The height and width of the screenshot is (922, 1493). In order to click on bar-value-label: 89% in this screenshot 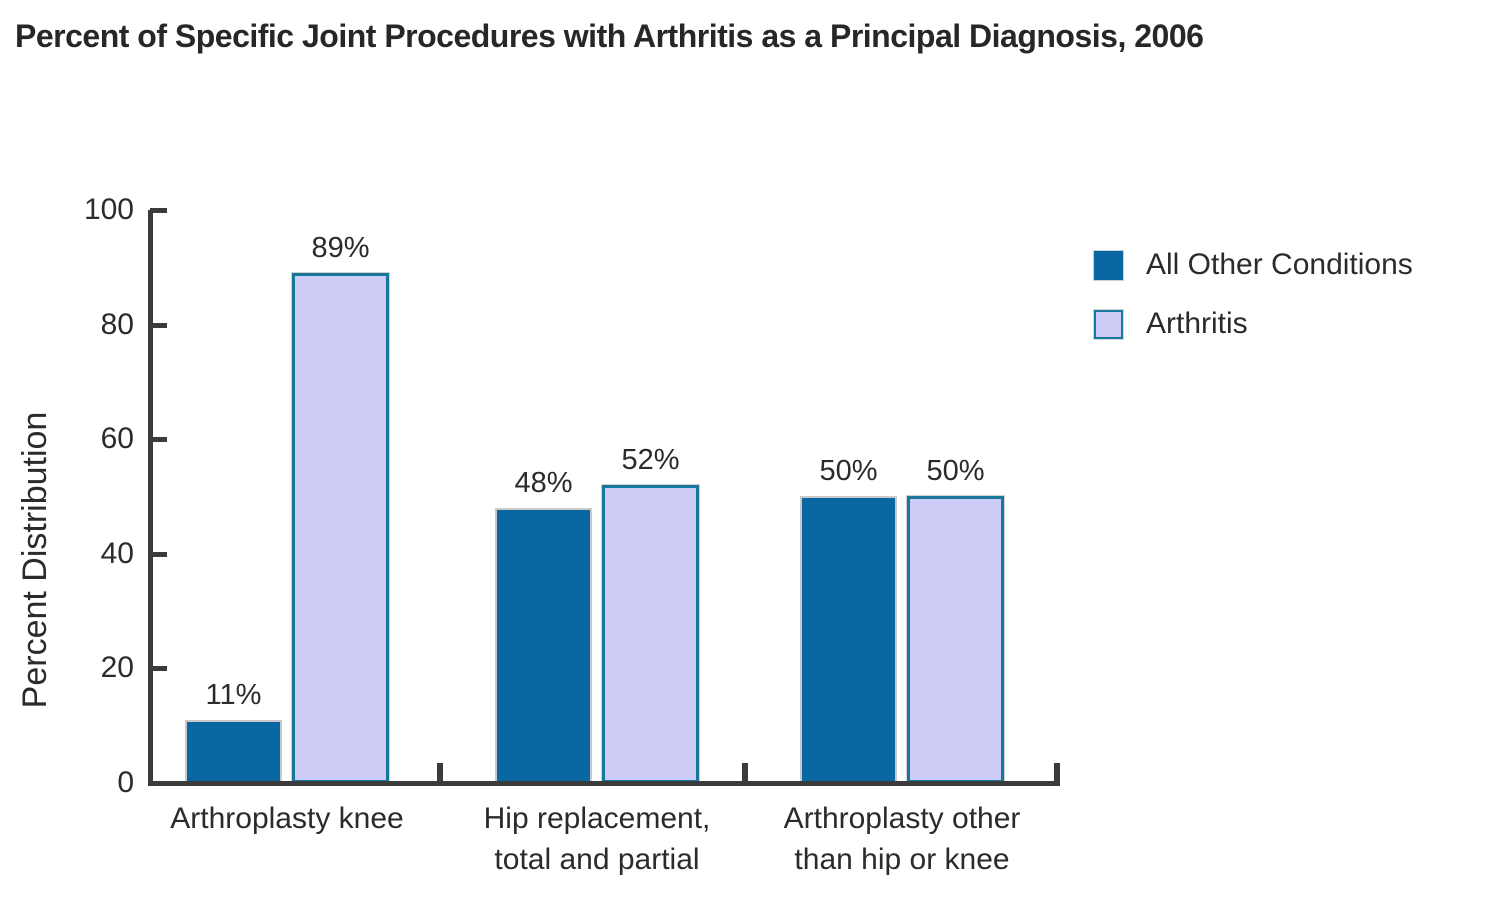, I will do `click(340, 248)`.